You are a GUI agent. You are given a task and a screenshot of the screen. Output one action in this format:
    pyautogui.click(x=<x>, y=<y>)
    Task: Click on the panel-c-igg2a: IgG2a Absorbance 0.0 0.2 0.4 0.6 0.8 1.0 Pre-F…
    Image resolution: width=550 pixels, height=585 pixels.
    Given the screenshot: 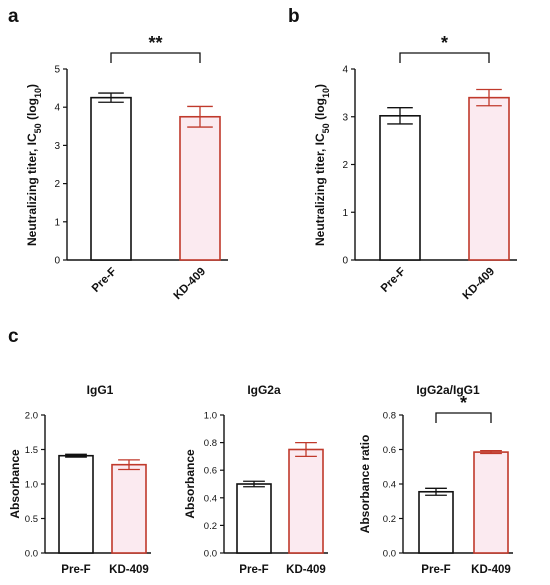 What is the action you would take?
    pyautogui.click(x=255, y=479)
    